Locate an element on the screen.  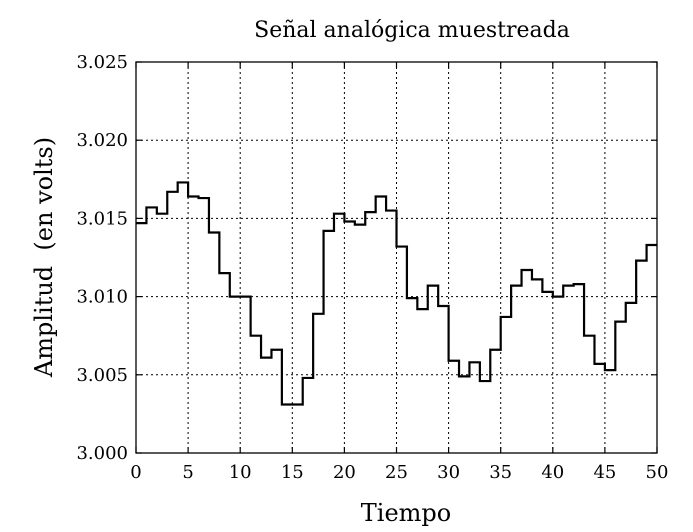
x-tick-labels: 0 5 10 15 20 25 30 35 40 45 50 is located at coordinates (399, 472).